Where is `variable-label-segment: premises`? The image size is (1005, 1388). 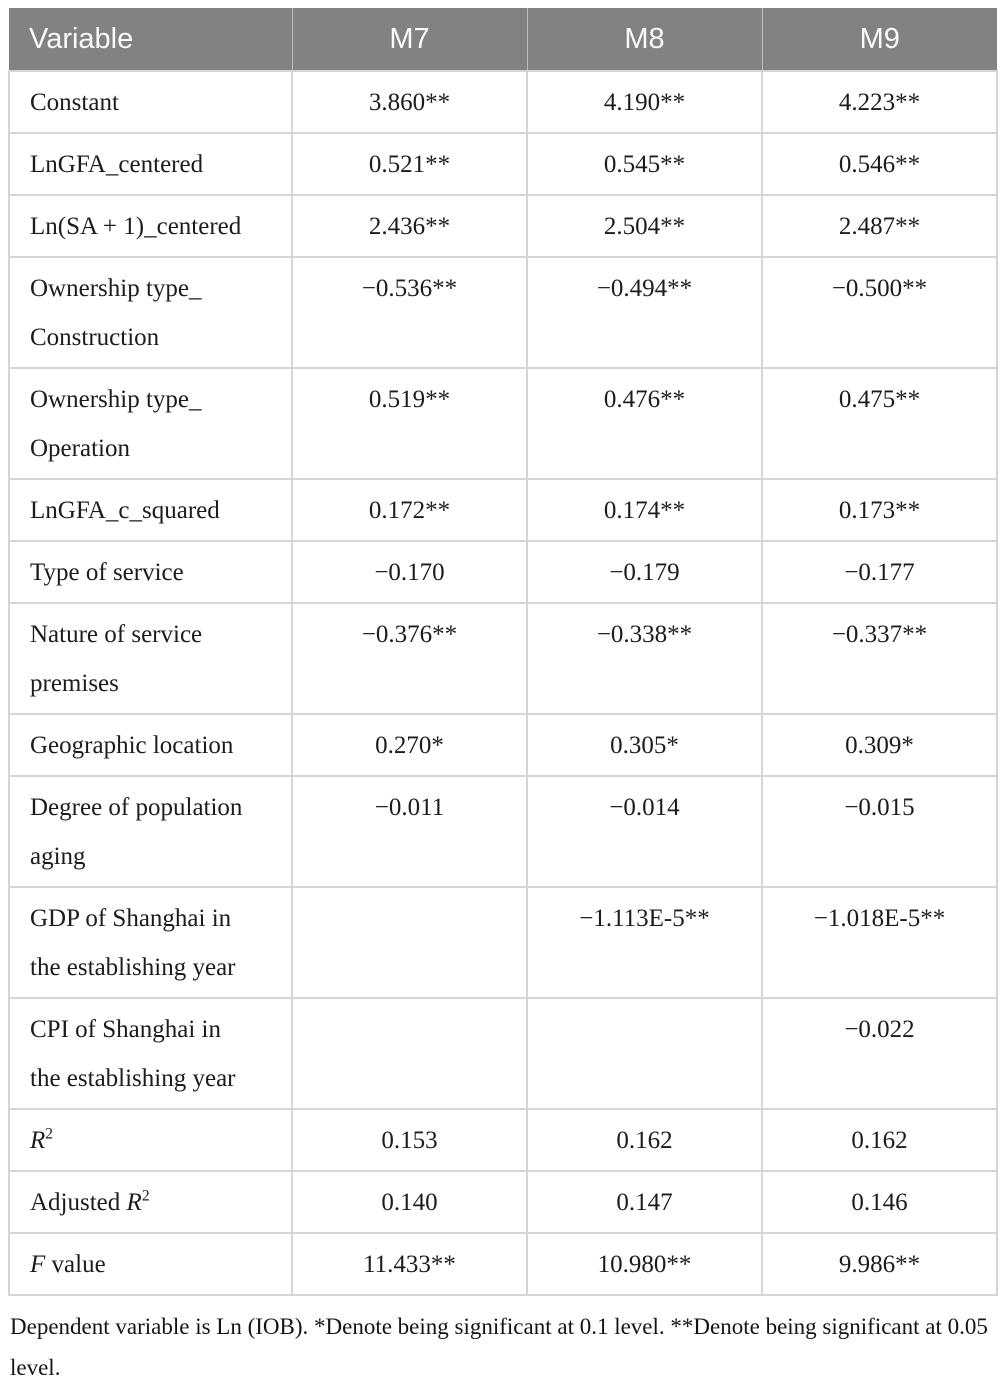 variable-label-segment: premises is located at coordinates (74, 683).